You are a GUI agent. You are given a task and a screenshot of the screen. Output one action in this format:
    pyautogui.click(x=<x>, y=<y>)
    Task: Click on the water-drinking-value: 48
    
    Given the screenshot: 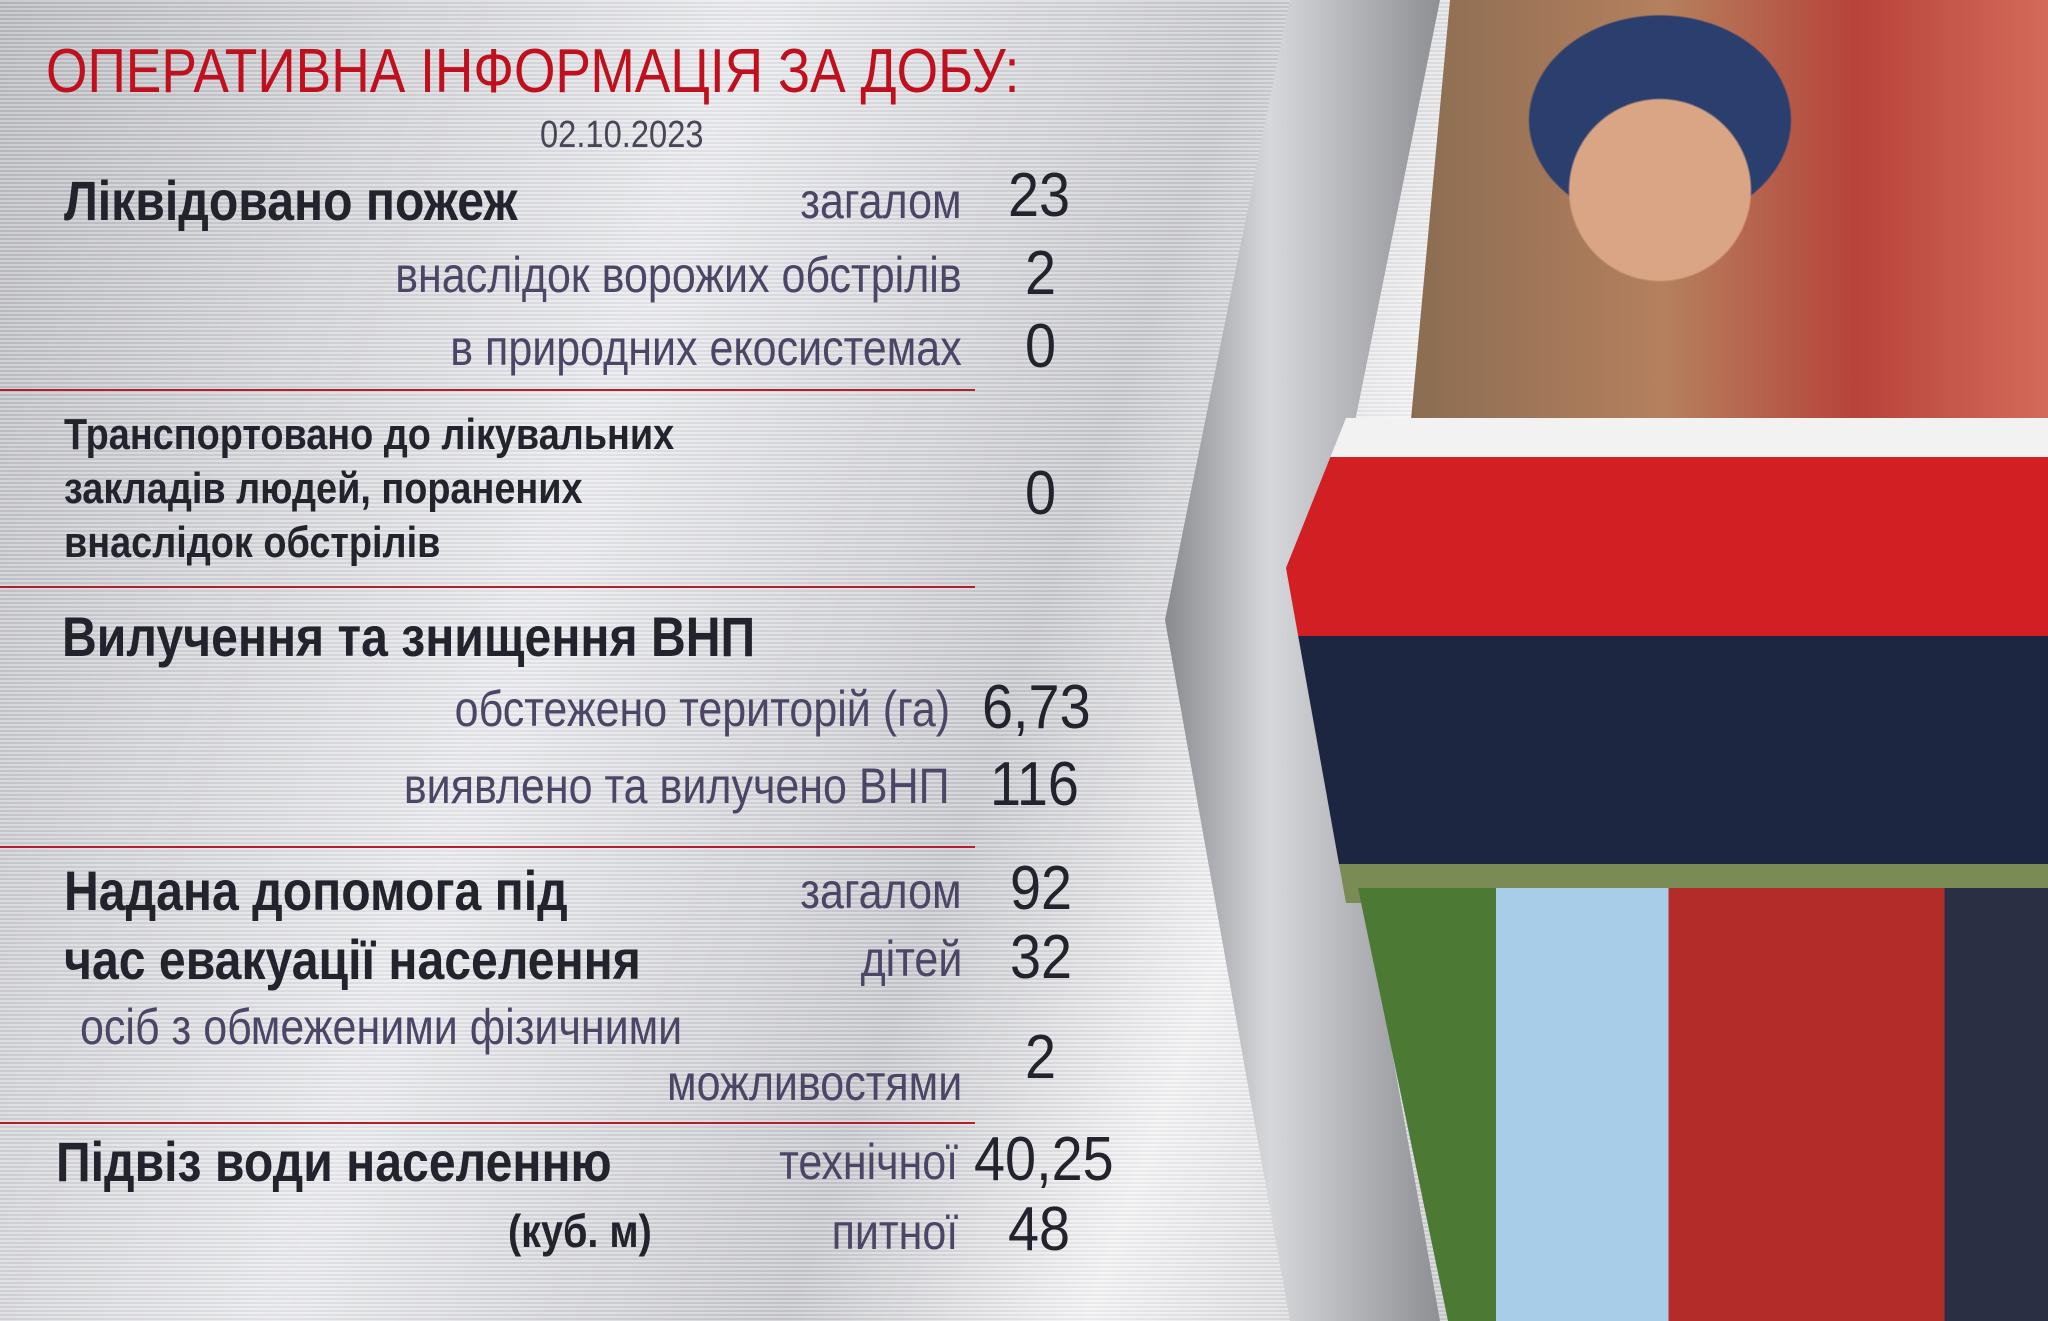 What is the action you would take?
    pyautogui.click(x=1039, y=1229)
    